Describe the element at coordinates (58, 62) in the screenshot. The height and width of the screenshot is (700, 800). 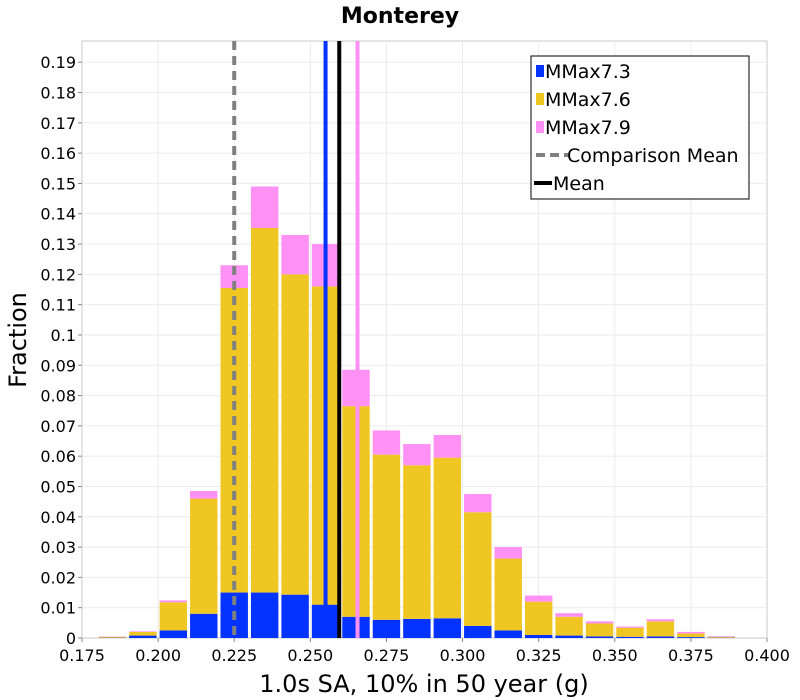
I see `y-tick-label: 0.19` at that location.